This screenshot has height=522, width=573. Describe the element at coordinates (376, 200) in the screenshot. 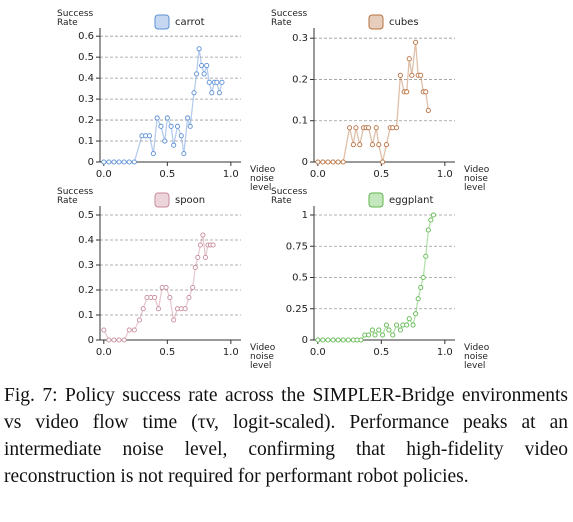

I see `legend-swatch` at that location.